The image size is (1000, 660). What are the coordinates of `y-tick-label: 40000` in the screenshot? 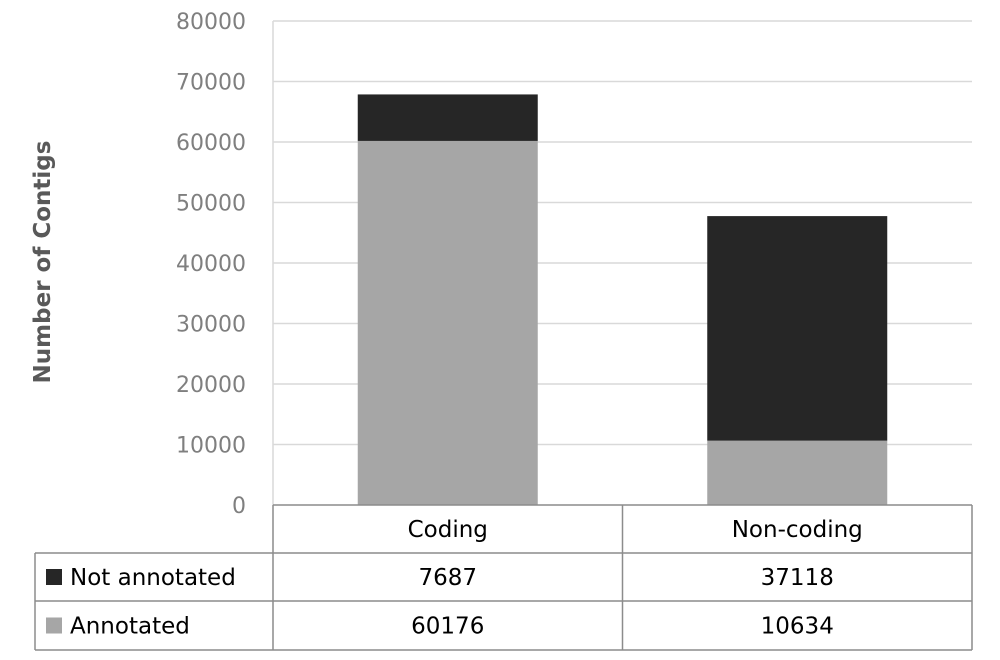 It's located at (211, 264).